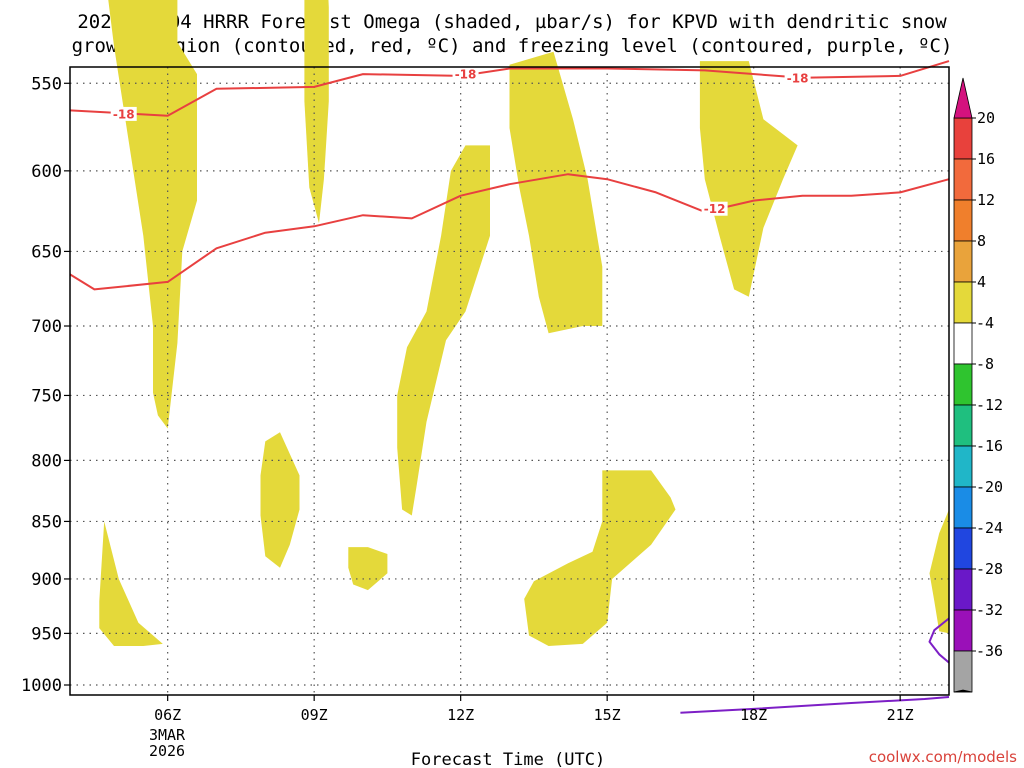 This screenshot has width=1024, height=768. Describe the element at coordinates (46, 252) in the screenshot. I see `y-tick-label-650: 650` at that location.